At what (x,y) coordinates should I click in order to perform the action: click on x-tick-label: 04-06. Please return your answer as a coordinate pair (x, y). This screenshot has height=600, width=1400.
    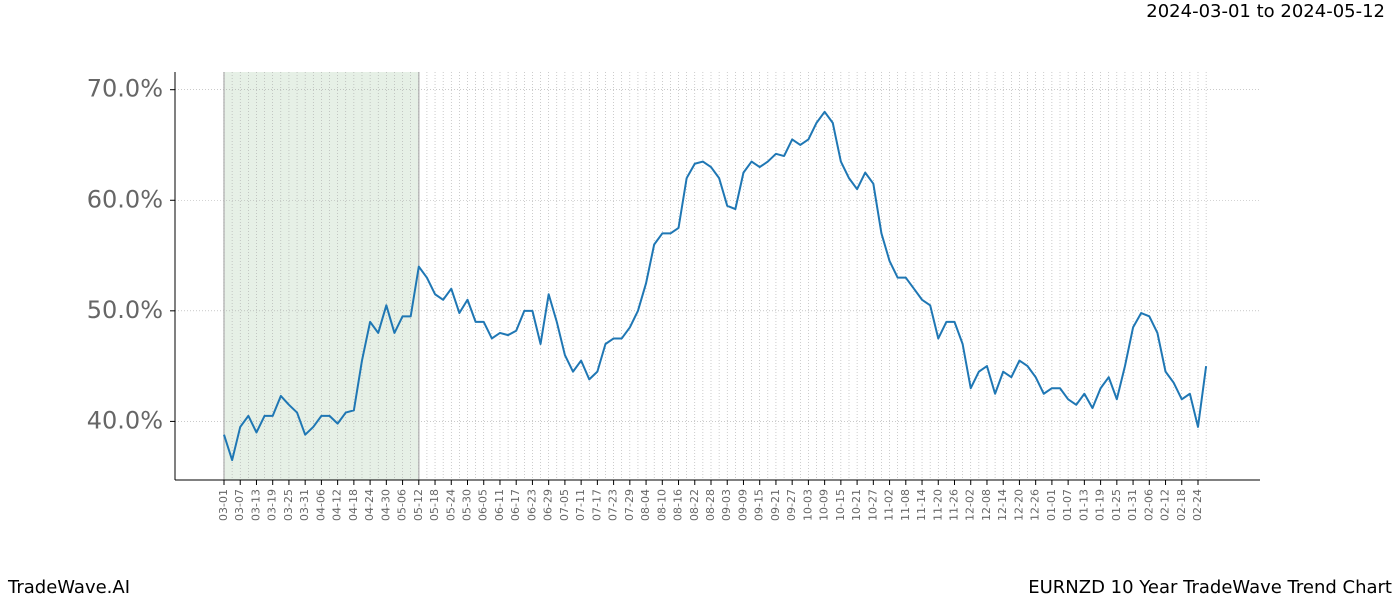
    Looking at the image, I should click on (320, 505).